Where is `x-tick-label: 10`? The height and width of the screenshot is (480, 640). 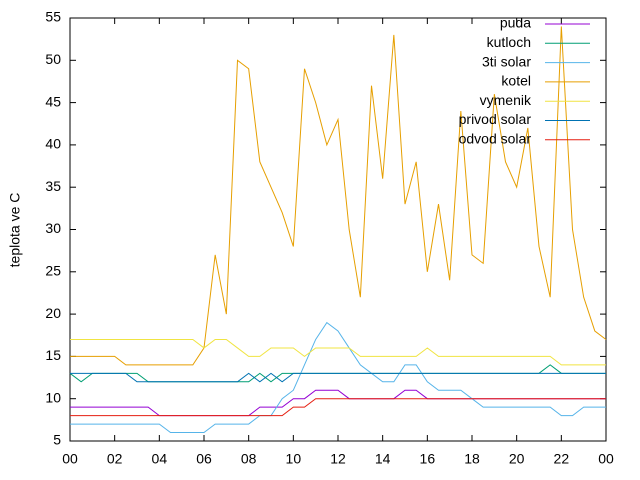
x-tick-label: 10 is located at coordinates (294, 459).